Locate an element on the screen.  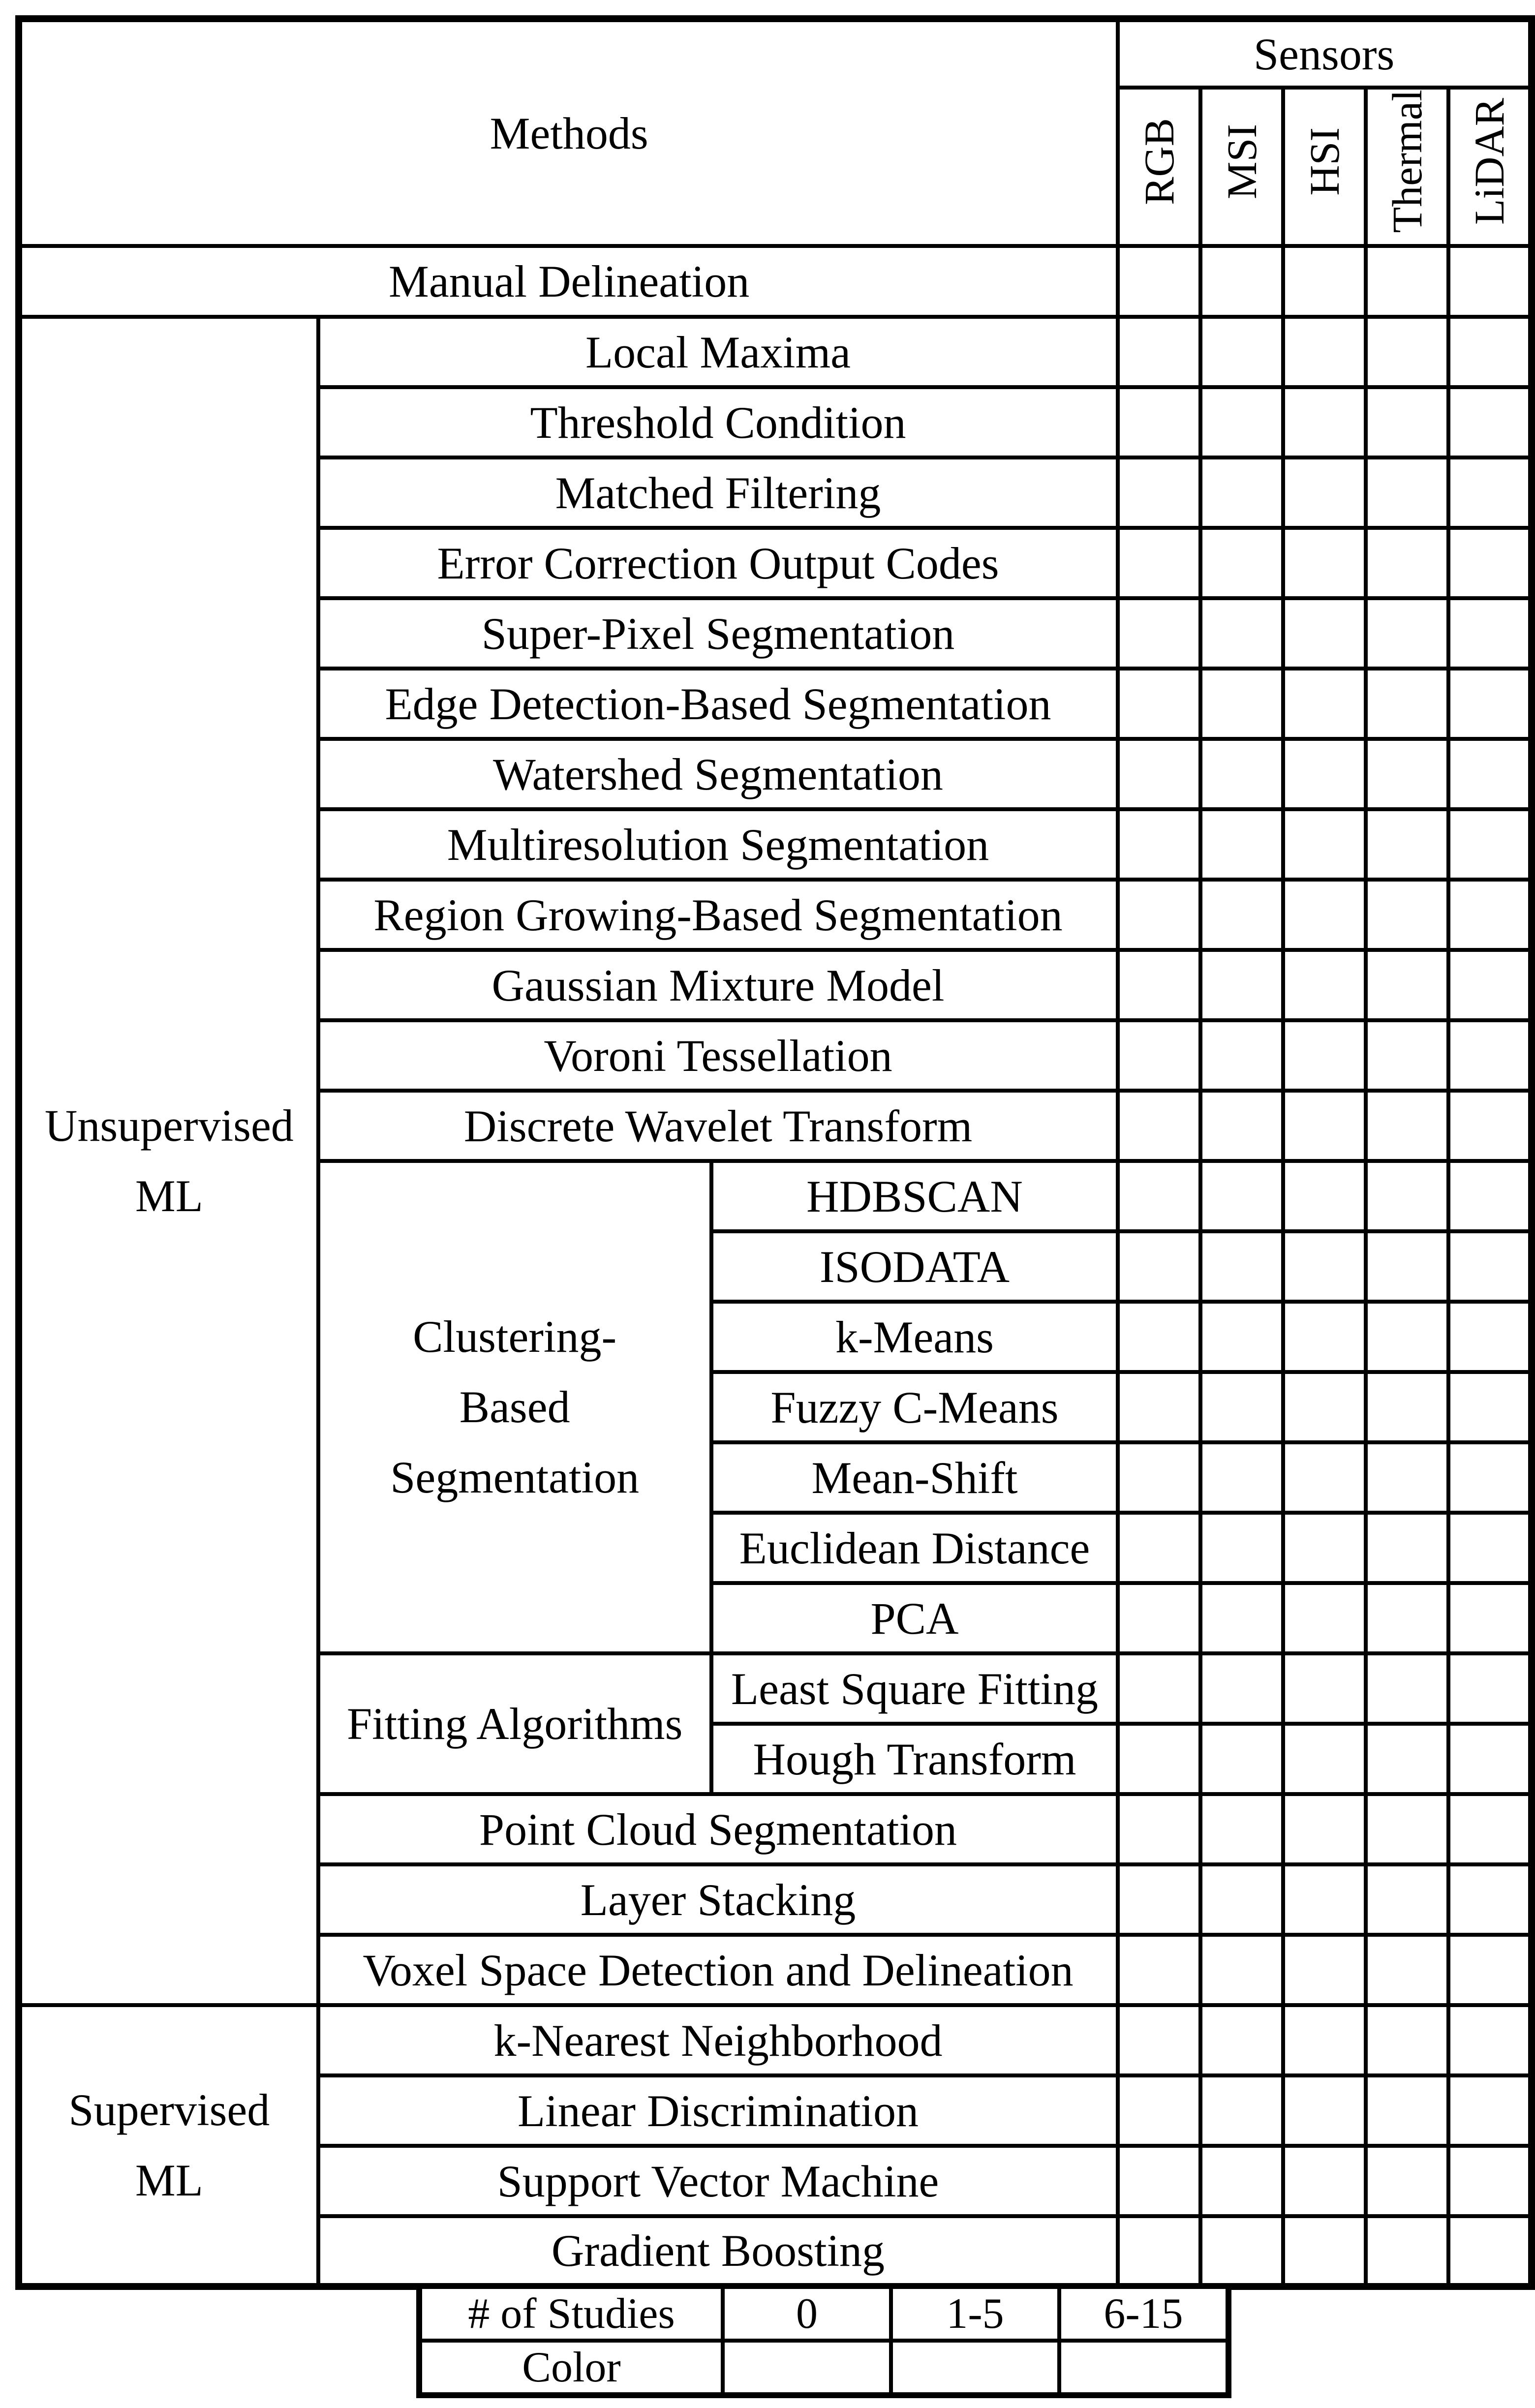
method-label: Linear Discrimination is located at coordinates (718, 2110).